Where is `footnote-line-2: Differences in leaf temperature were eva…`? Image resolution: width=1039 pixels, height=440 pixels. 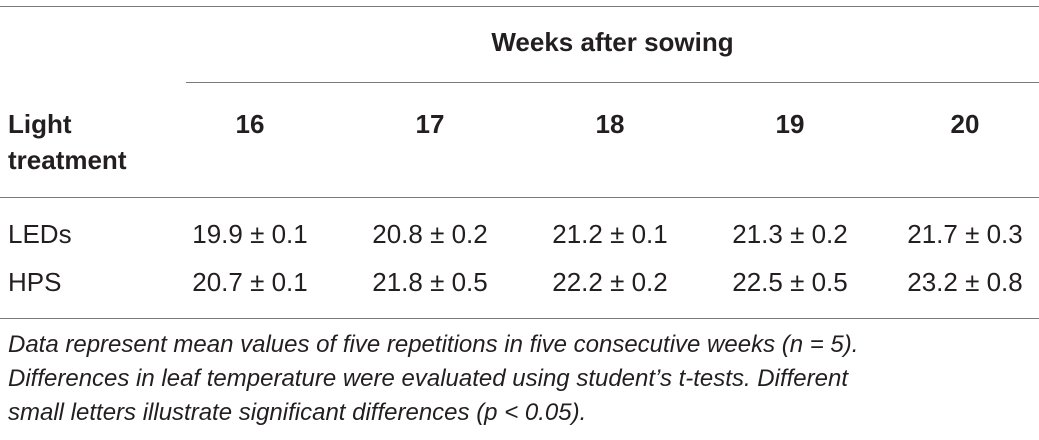
footnote-line-2: Differences in leaf temperature were eva… is located at coordinates (428, 378).